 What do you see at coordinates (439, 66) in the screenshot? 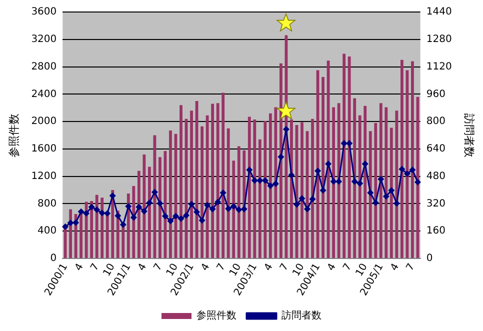
I see `y2-tick-label: 1120` at bounding box center [439, 66].